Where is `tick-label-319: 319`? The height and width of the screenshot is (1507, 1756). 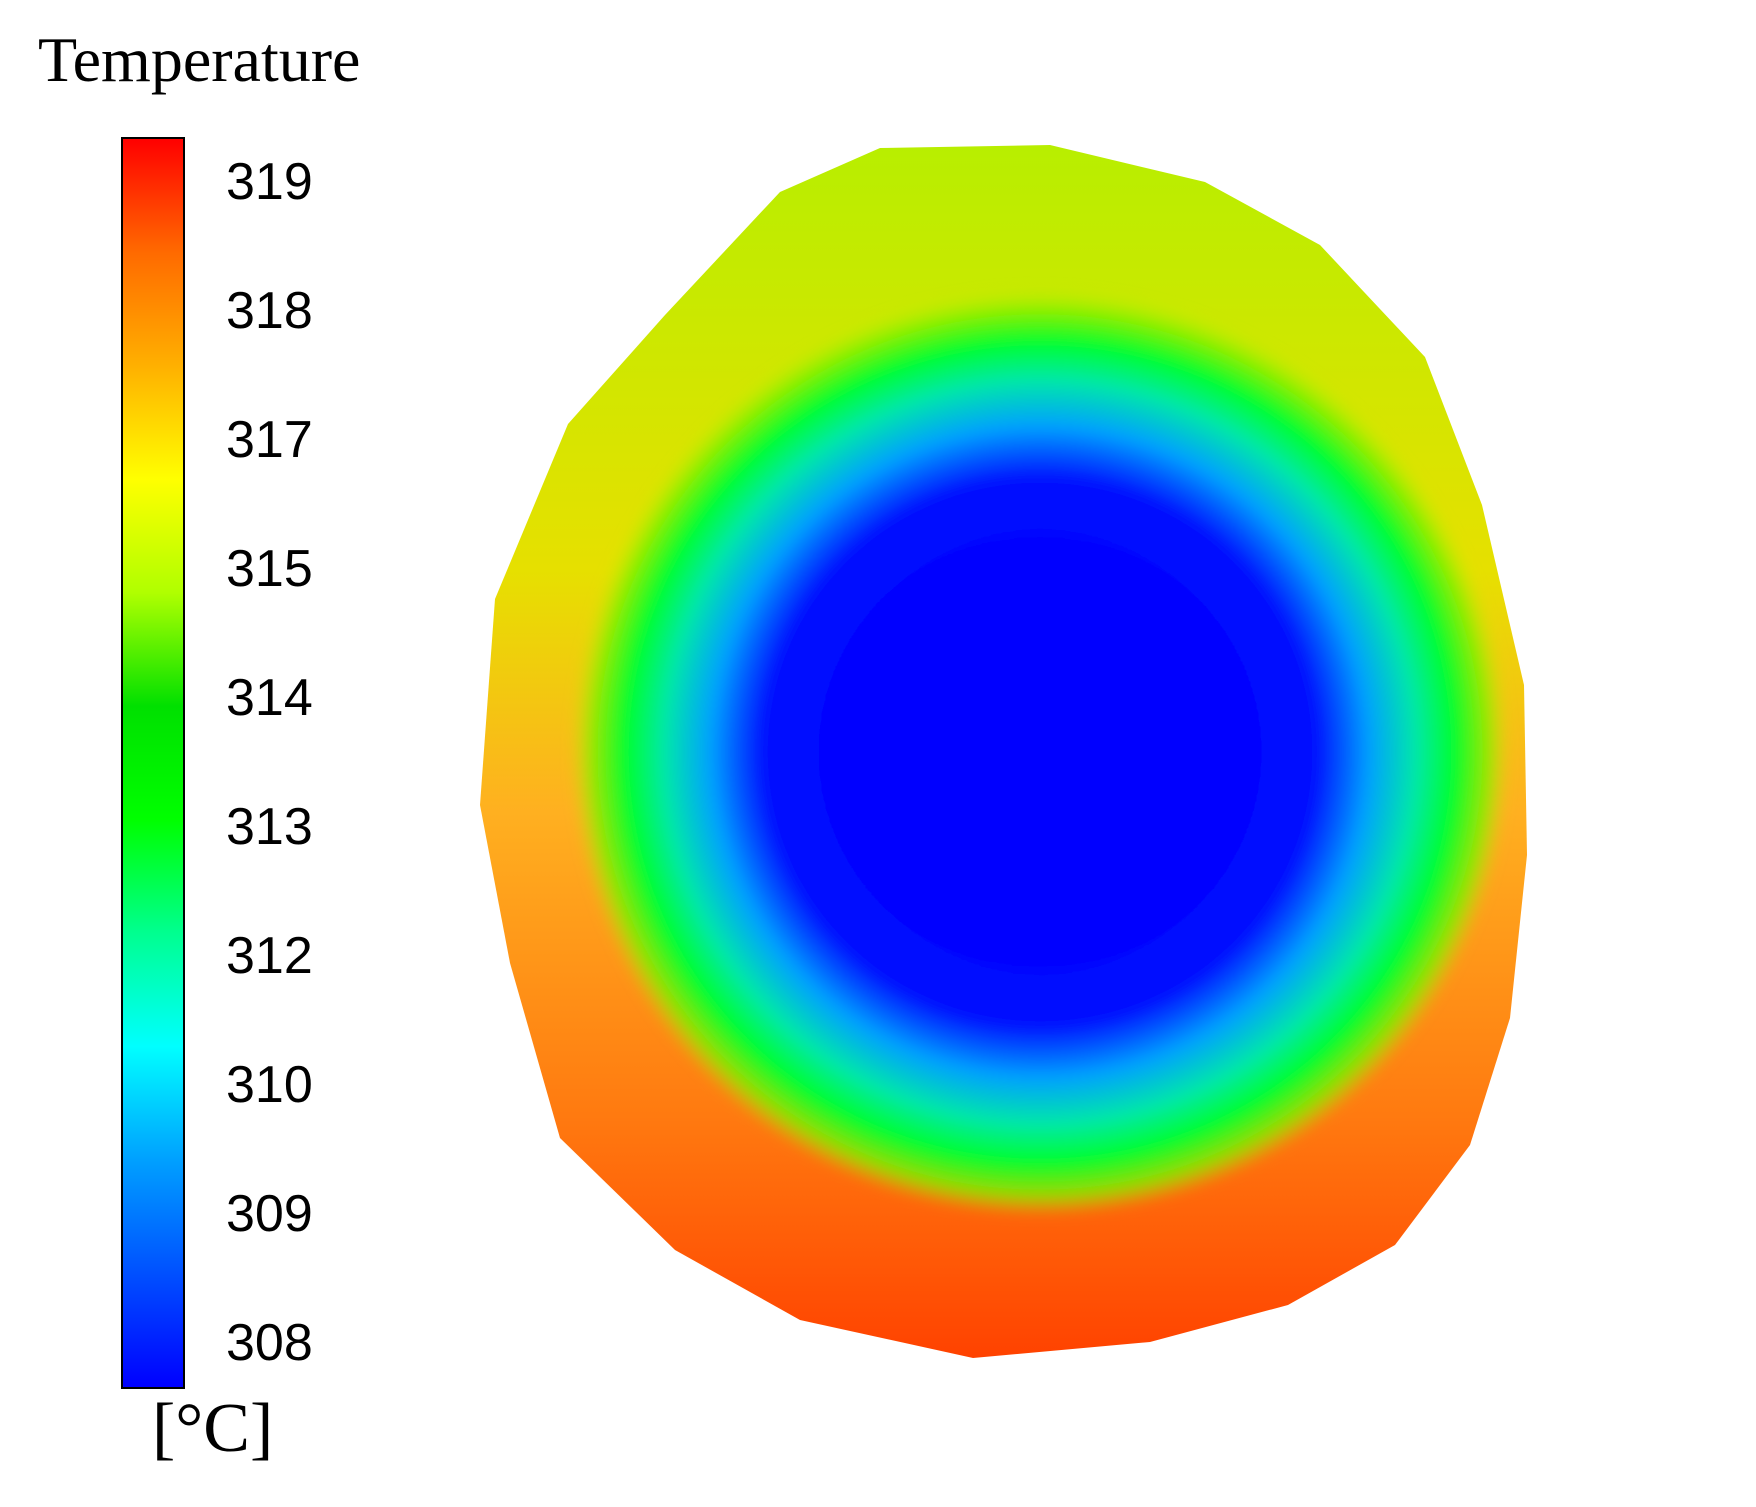 tick-label-319: 319 is located at coordinates (269, 182).